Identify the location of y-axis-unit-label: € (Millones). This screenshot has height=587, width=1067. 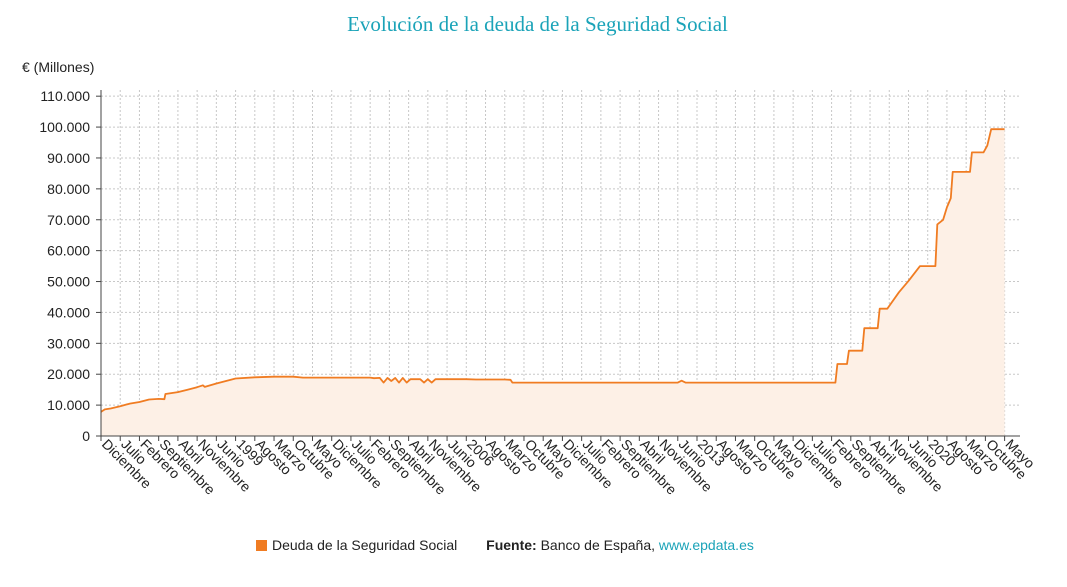
(58, 67).